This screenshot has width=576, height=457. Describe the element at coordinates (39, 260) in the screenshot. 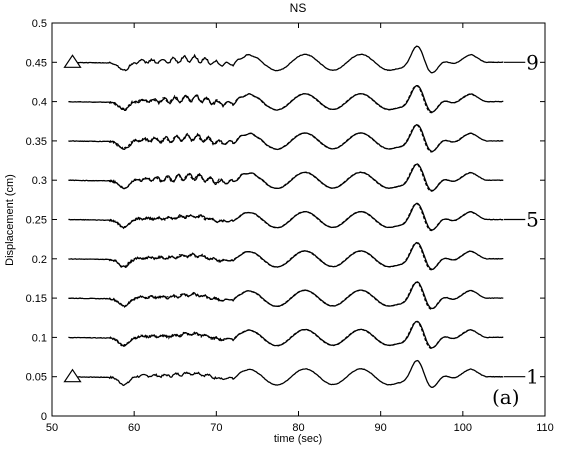

I see `y-tick-label: 0.2` at that location.